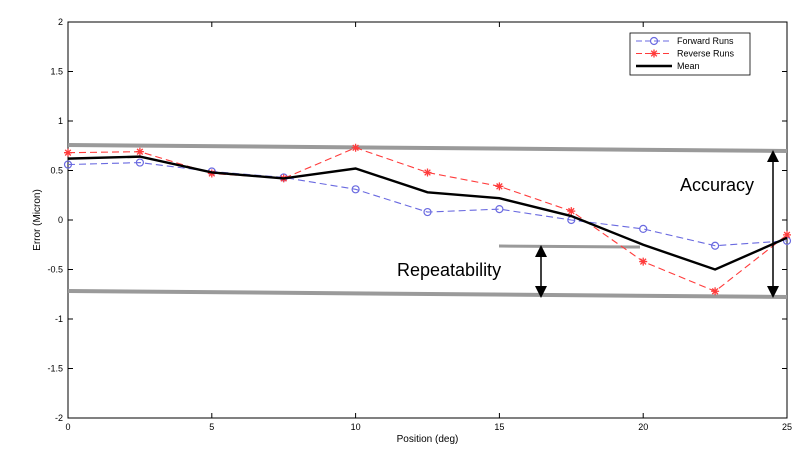 Image resolution: width=800 pixels, height=457 pixels. I want to click on legend-label: Reverse Runs, so click(706, 54).